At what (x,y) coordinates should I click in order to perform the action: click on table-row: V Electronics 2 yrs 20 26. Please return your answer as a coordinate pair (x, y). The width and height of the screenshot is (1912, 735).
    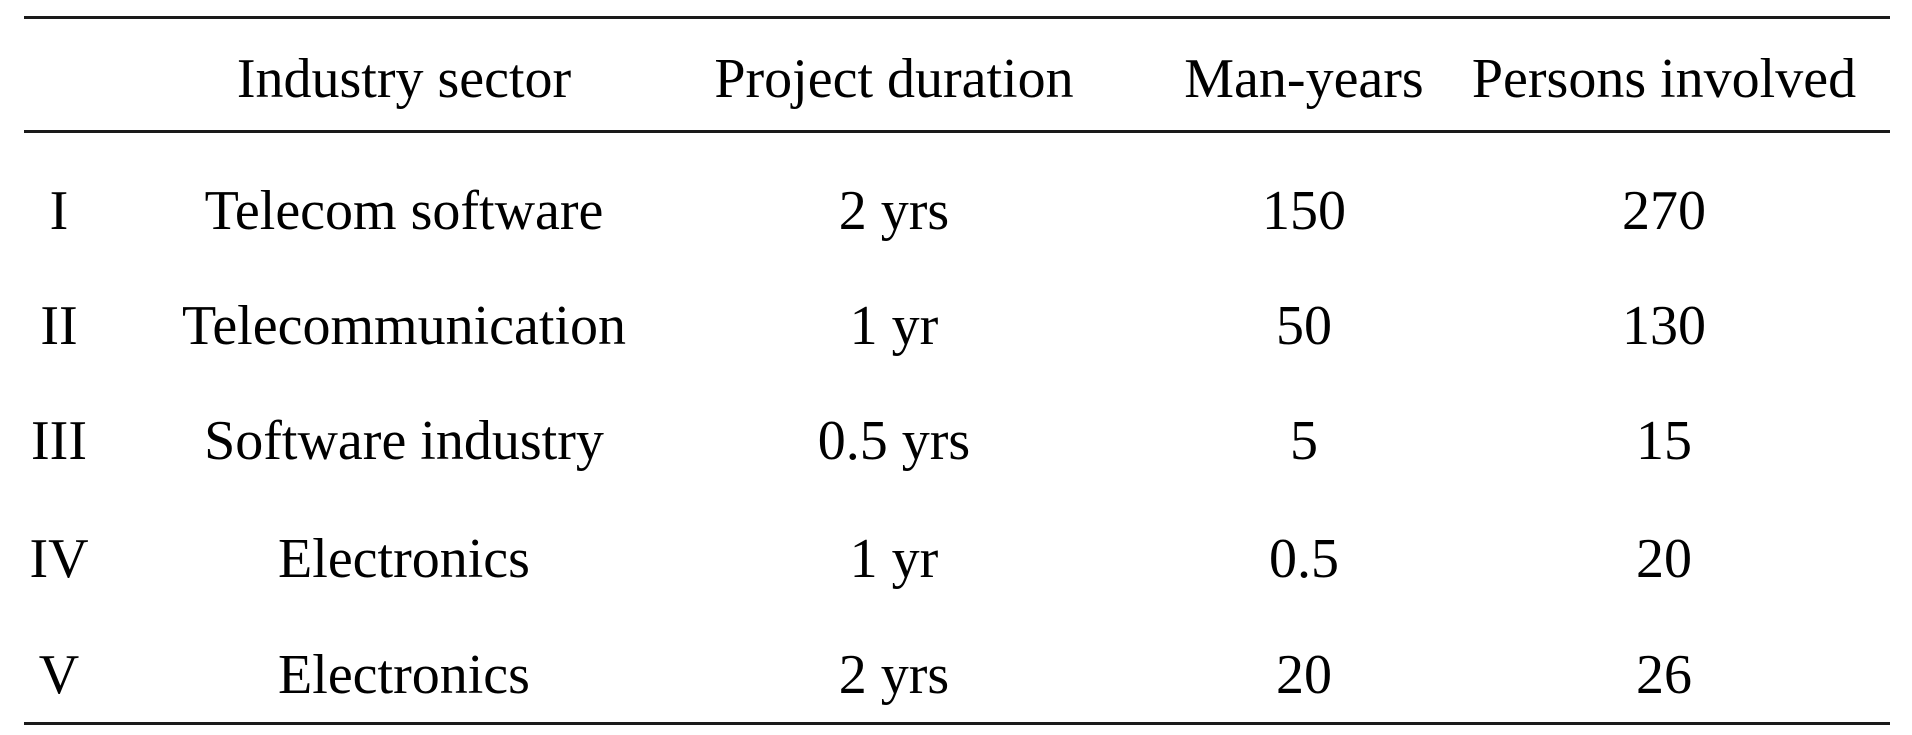
    Looking at the image, I should click on (957, 675).